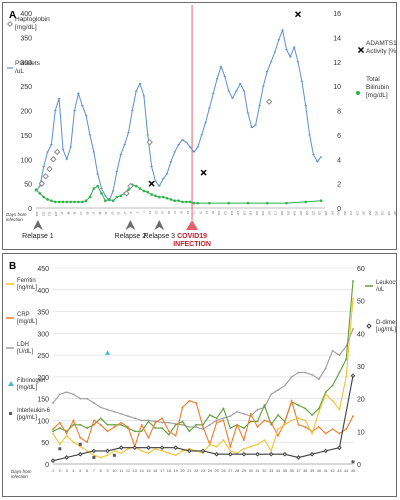 The width and height of the screenshot is (400, 500). Describe the element at coordinates (34, 414) in the screenshot. I see `legend-left-label: Interleukin-6 [pg/mL]` at that location.